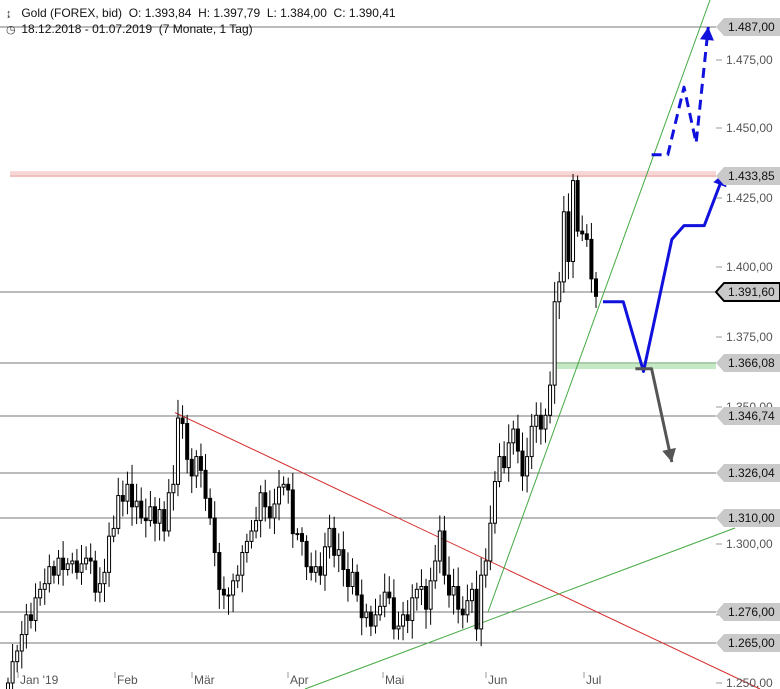 The width and height of the screenshot is (780, 689). Describe the element at coordinates (363, 174) in the screenshot. I see `resistance-zone` at that location.